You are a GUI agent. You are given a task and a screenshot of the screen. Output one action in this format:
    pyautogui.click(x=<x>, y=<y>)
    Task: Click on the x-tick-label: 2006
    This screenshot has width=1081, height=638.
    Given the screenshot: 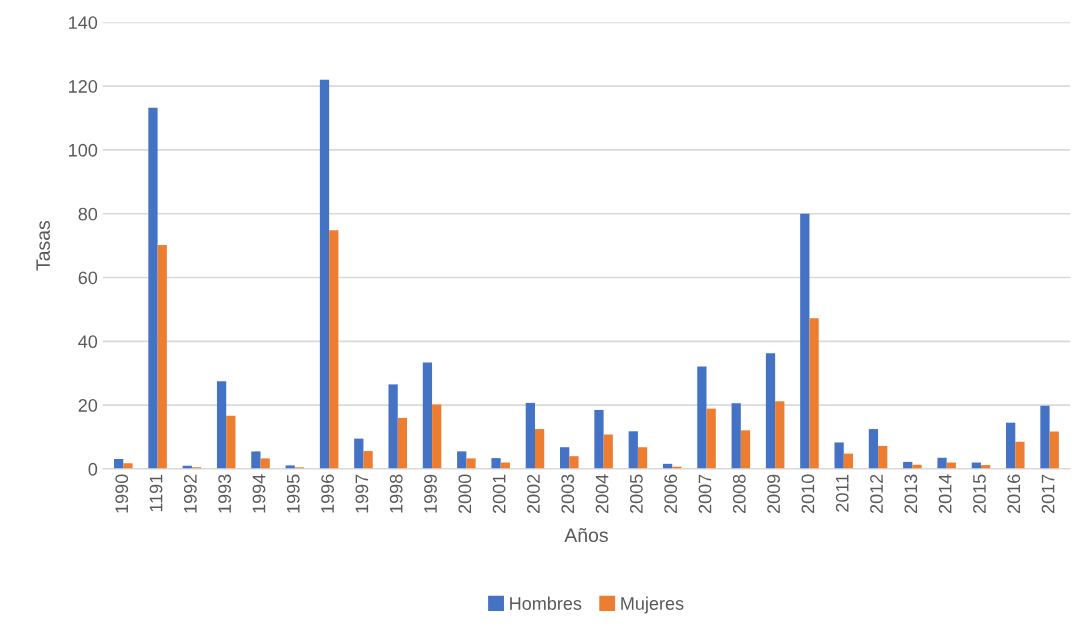 What is the action you would take?
    pyautogui.click(x=671, y=494)
    